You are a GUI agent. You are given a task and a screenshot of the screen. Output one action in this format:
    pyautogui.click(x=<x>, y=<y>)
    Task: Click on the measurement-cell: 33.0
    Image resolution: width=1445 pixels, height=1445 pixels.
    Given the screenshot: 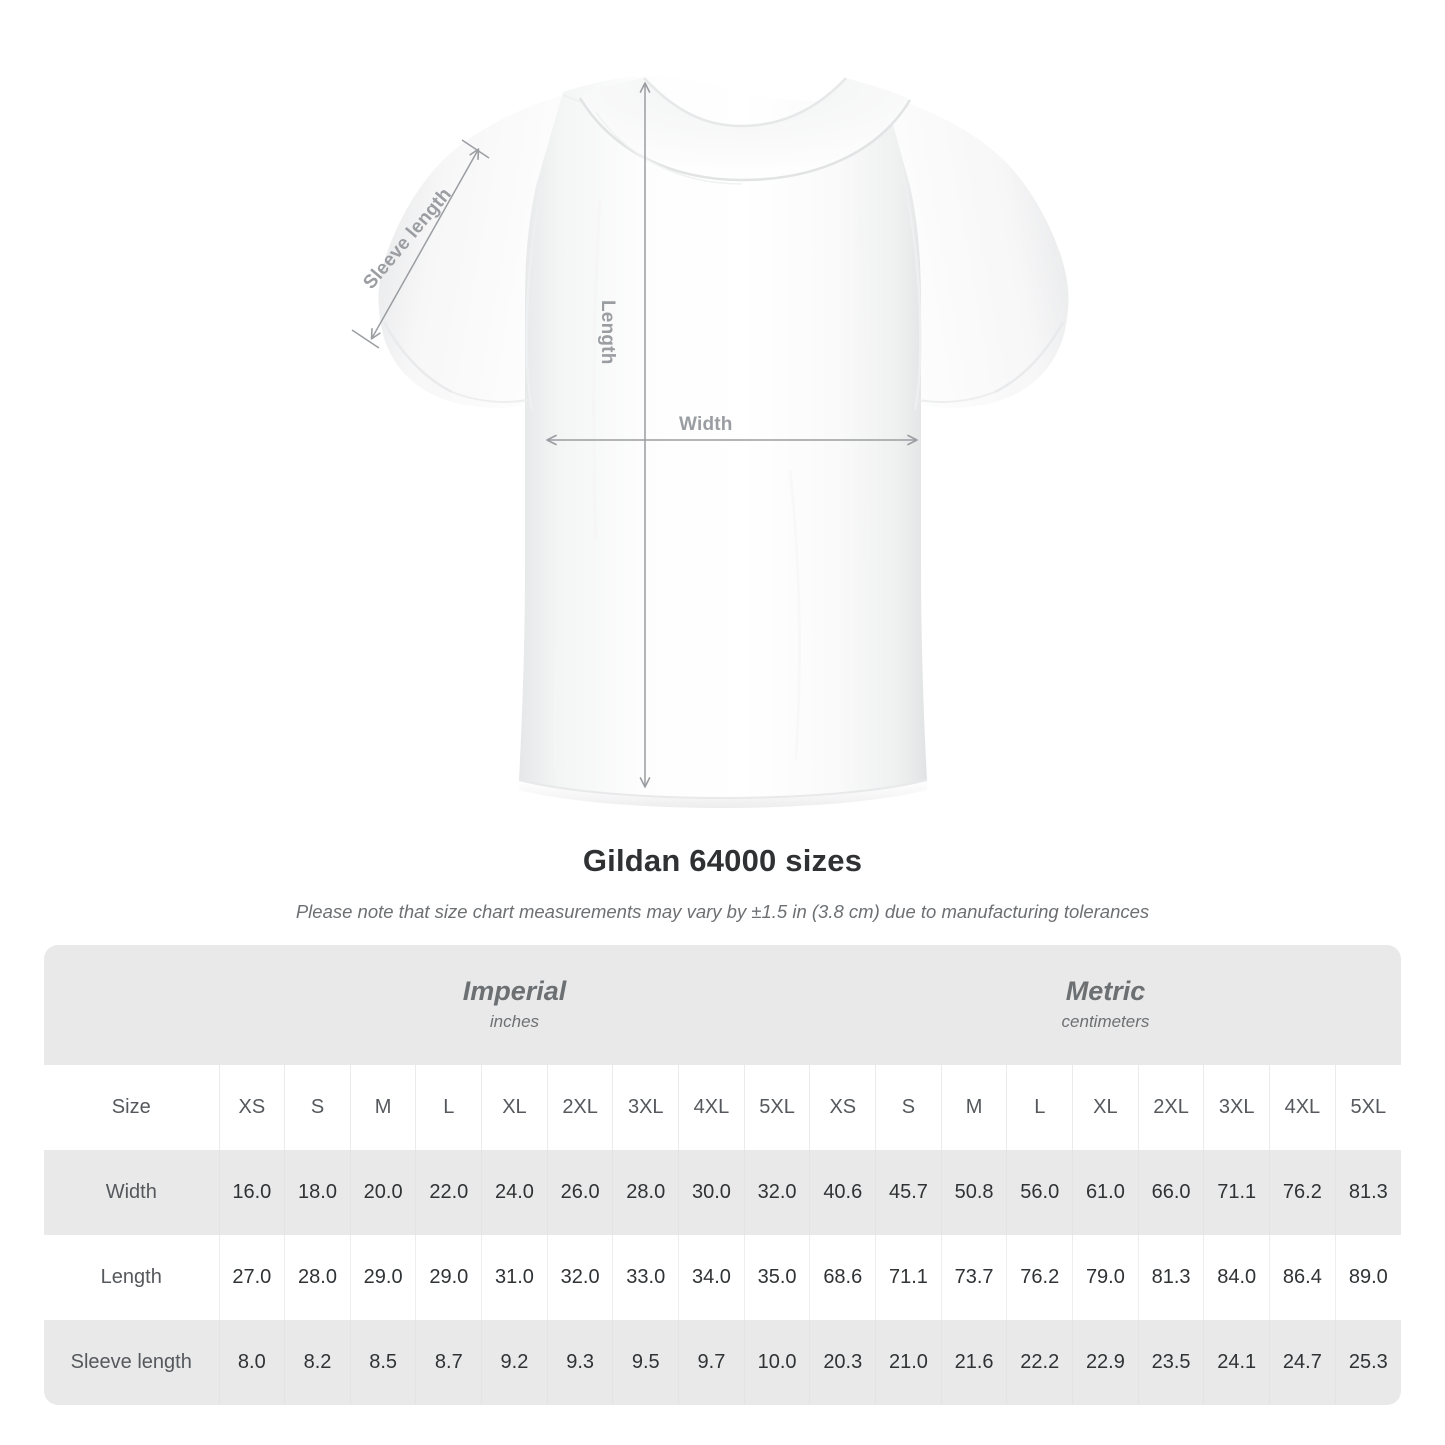 What is the action you would take?
    pyautogui.click(x=645, y=1277)
    